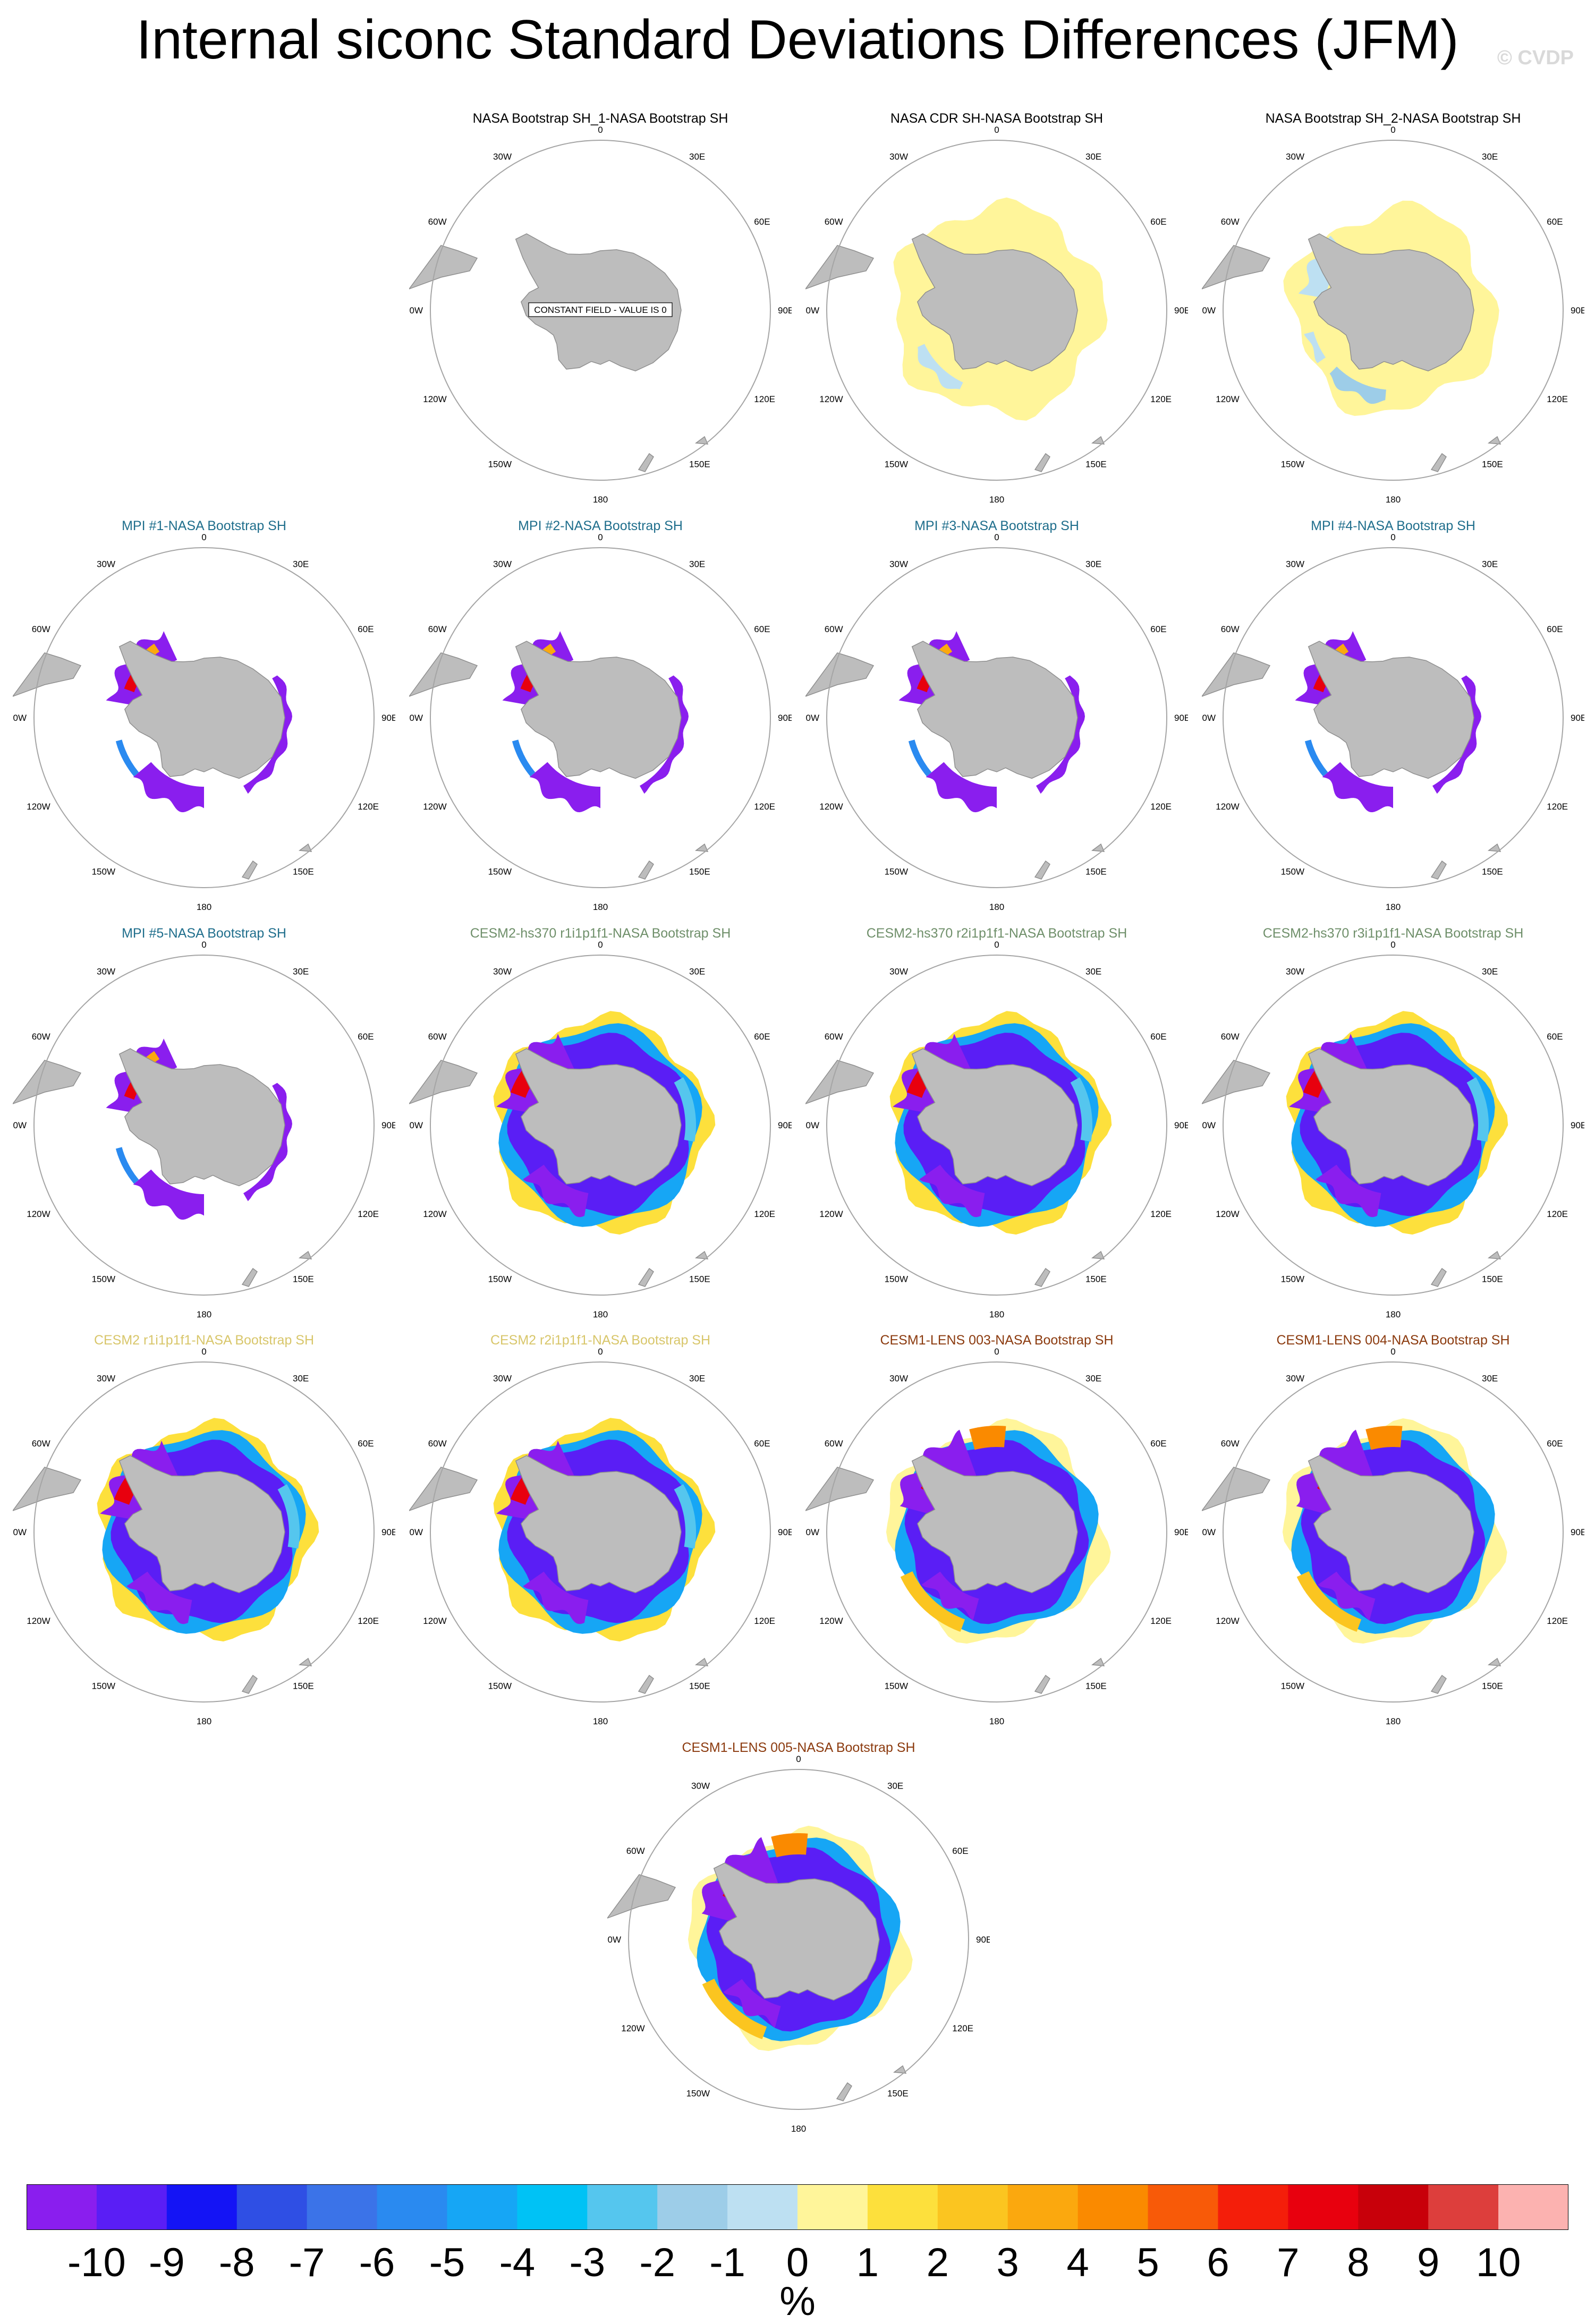  I want to click on colorbar-tick-label: -8, so click(237, 2263).